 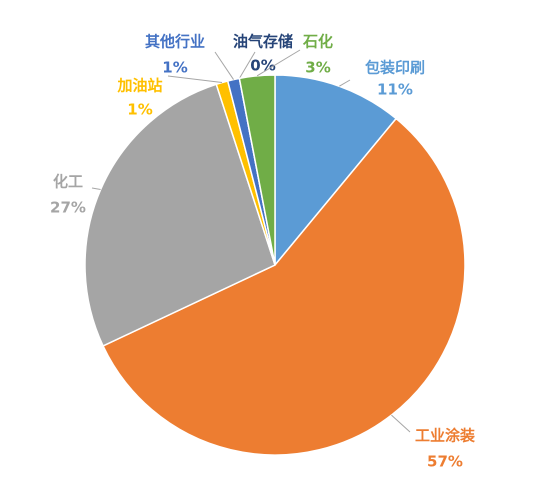 What do you see at coordinates (263, 42) in the screenshot?
I see `slice-label: 油气存储` at bounding box center [263, 42].